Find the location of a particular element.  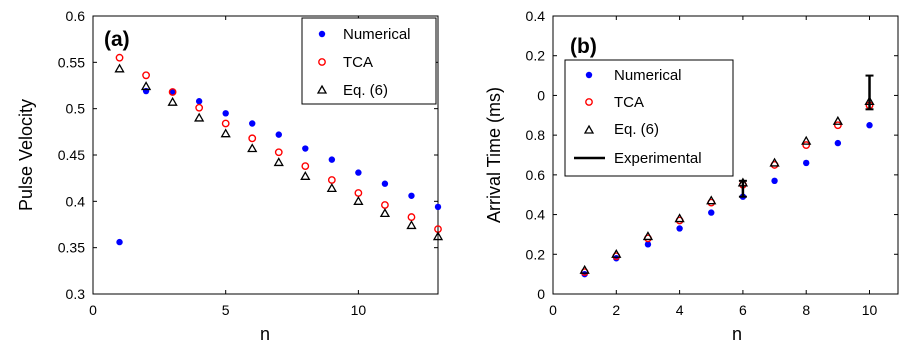

a-y-tick-label: 0.4 is located at coordinates (76, 201).